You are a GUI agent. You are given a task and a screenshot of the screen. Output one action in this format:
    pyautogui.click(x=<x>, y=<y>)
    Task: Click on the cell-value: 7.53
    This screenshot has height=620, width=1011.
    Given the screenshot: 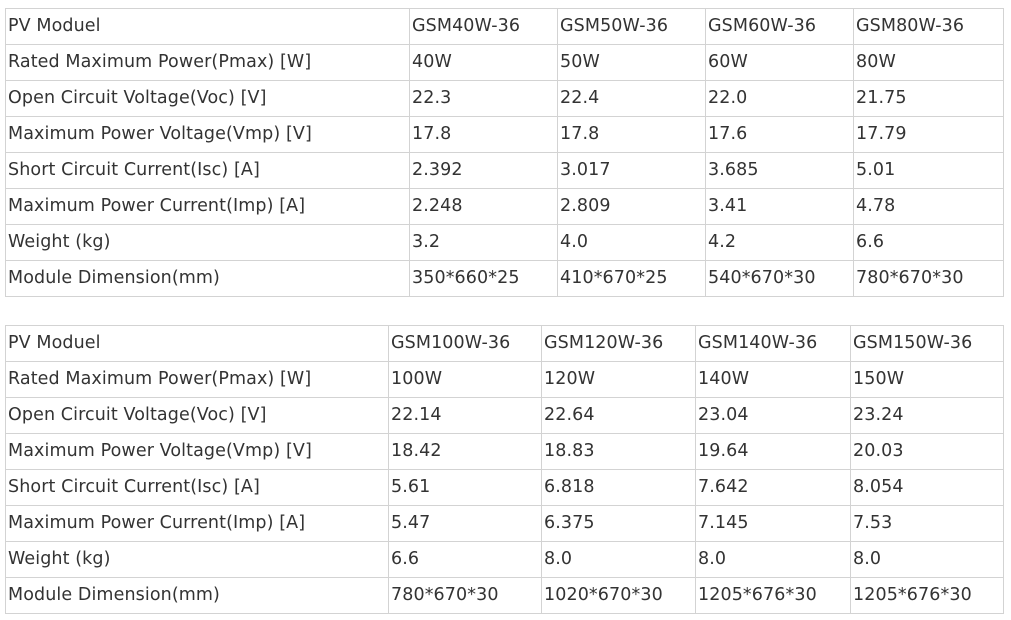 What is the action you would take?
    pyautogui.click(x=927, y=523)
    